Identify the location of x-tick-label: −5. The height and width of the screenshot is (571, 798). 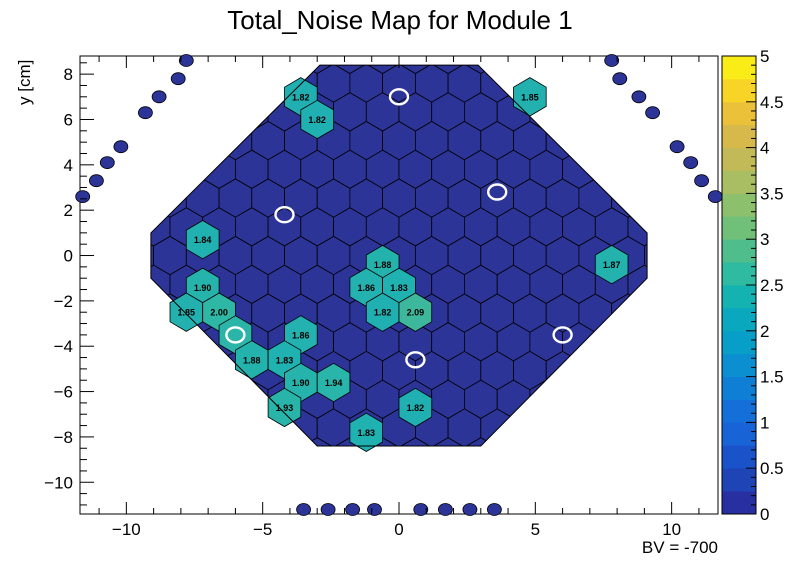
(262, 529).